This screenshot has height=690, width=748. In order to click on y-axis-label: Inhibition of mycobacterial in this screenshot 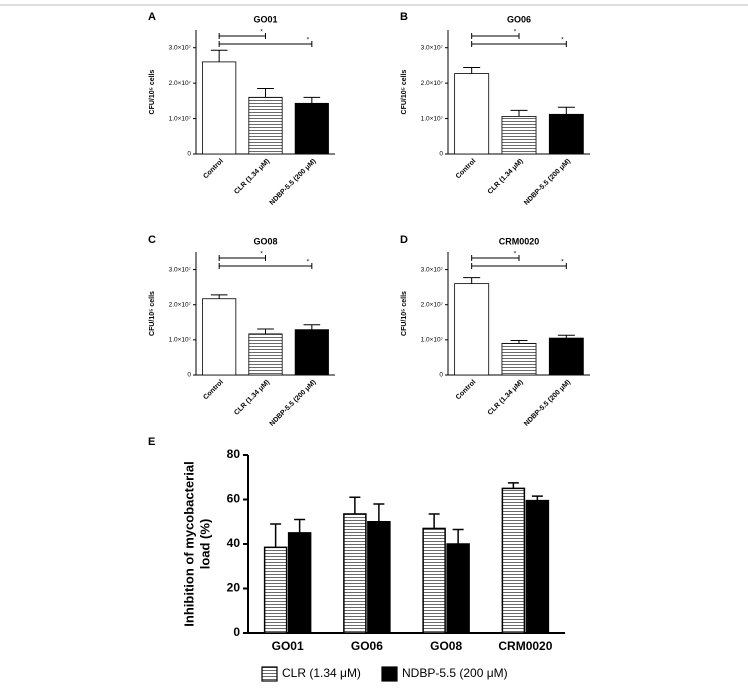, I will do `click(188, 543)`.